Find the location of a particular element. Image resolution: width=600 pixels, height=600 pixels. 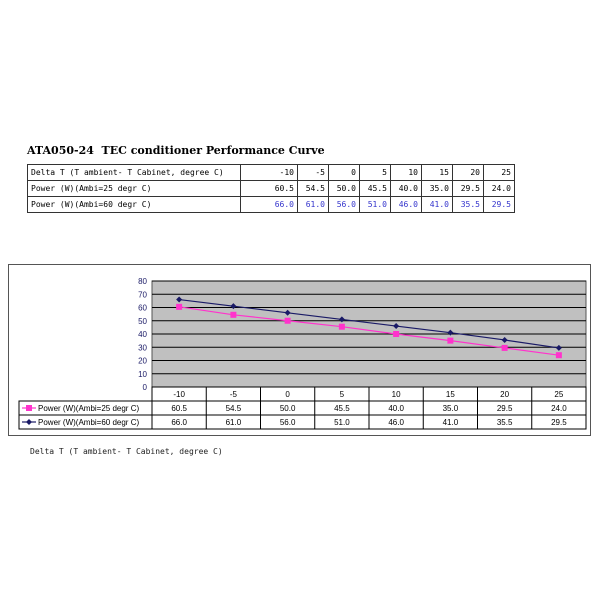

data-label: 45.5 is located at coordinates (342, 408).